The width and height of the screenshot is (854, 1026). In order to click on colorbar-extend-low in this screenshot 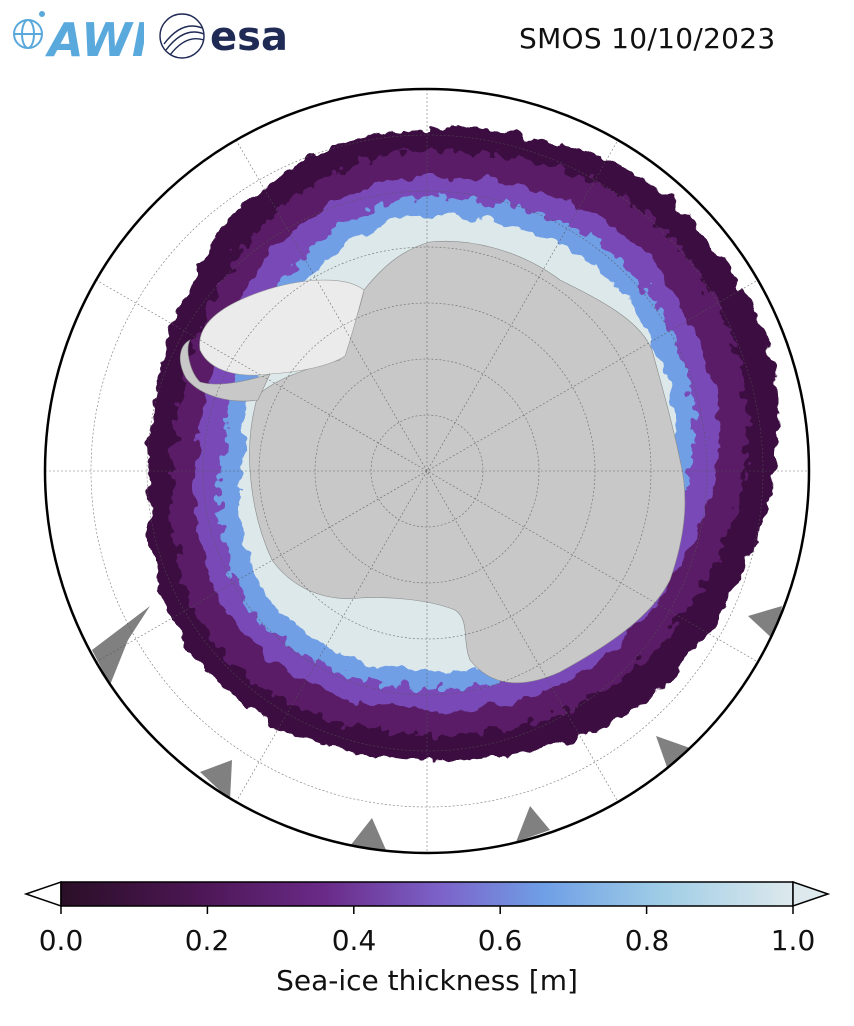, I will do `click(42, 894)`.